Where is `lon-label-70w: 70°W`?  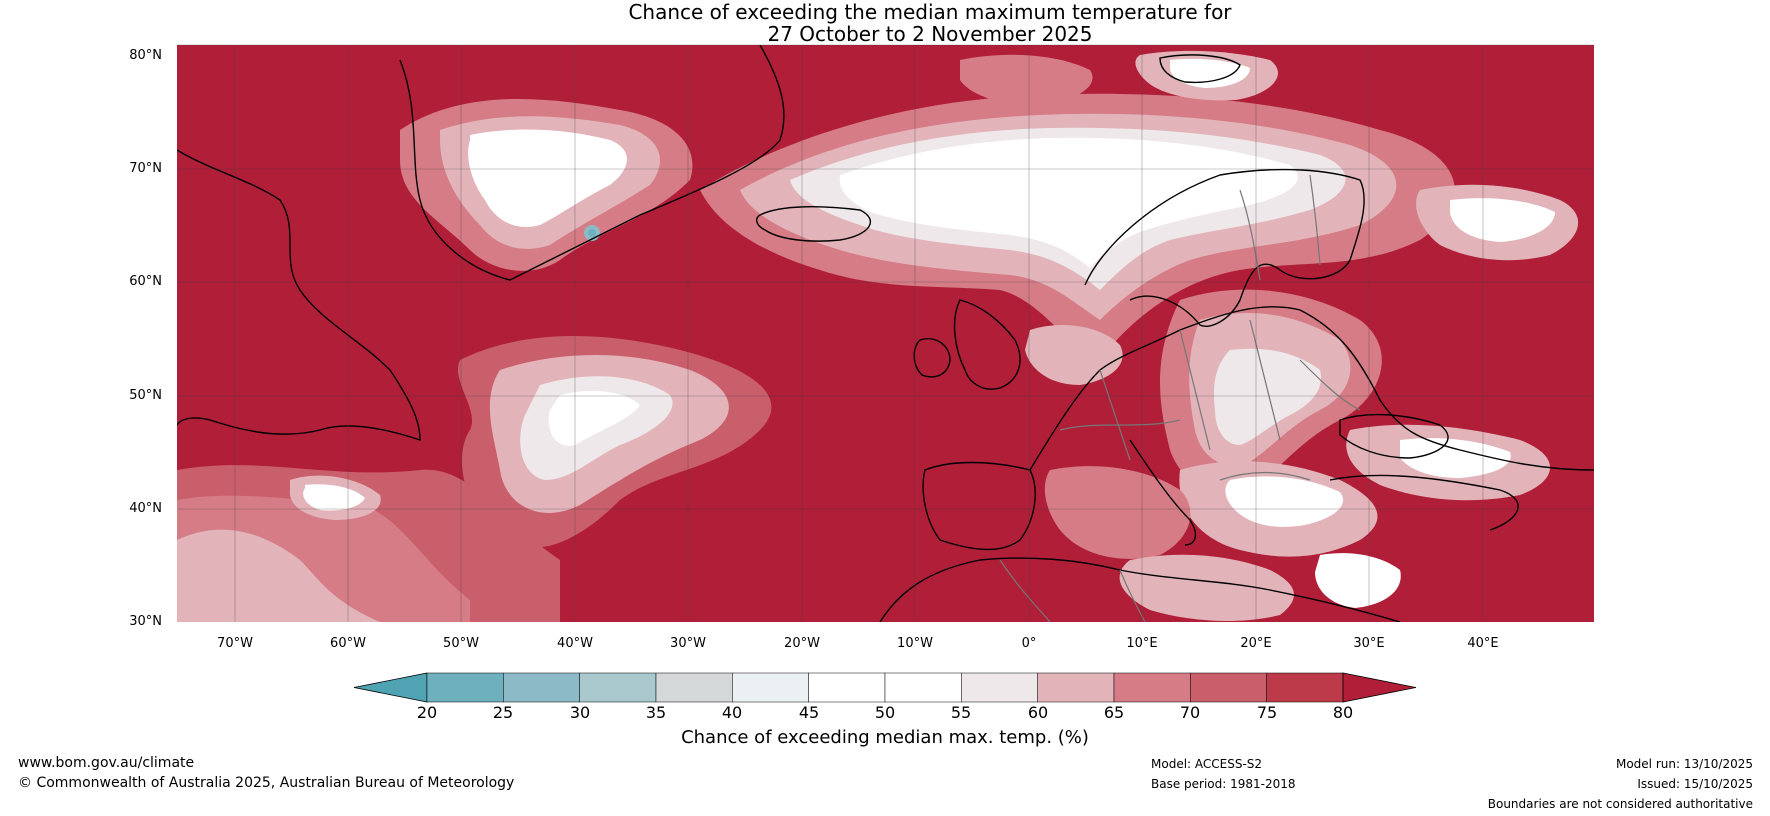 lon-label-70w: 70°W is located at coordinates (235, 643).